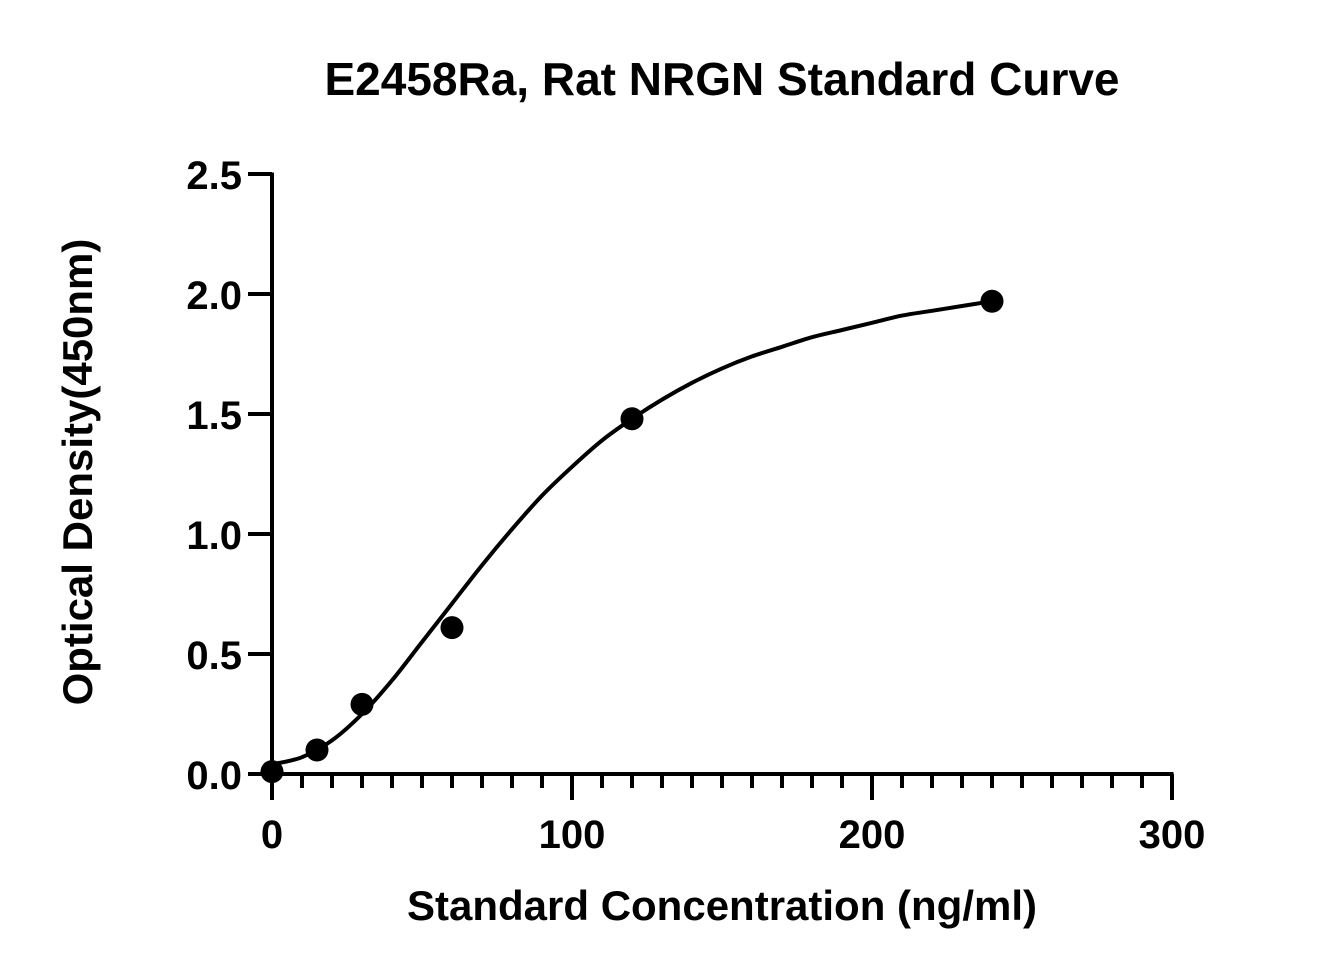 Image resolution: width=1341 pixels, height=980 pixels. What do you see at coordinates (214, 656) in the screenshot?
I see `y-tick-label: 0.5` at bounding box center [214, 656].